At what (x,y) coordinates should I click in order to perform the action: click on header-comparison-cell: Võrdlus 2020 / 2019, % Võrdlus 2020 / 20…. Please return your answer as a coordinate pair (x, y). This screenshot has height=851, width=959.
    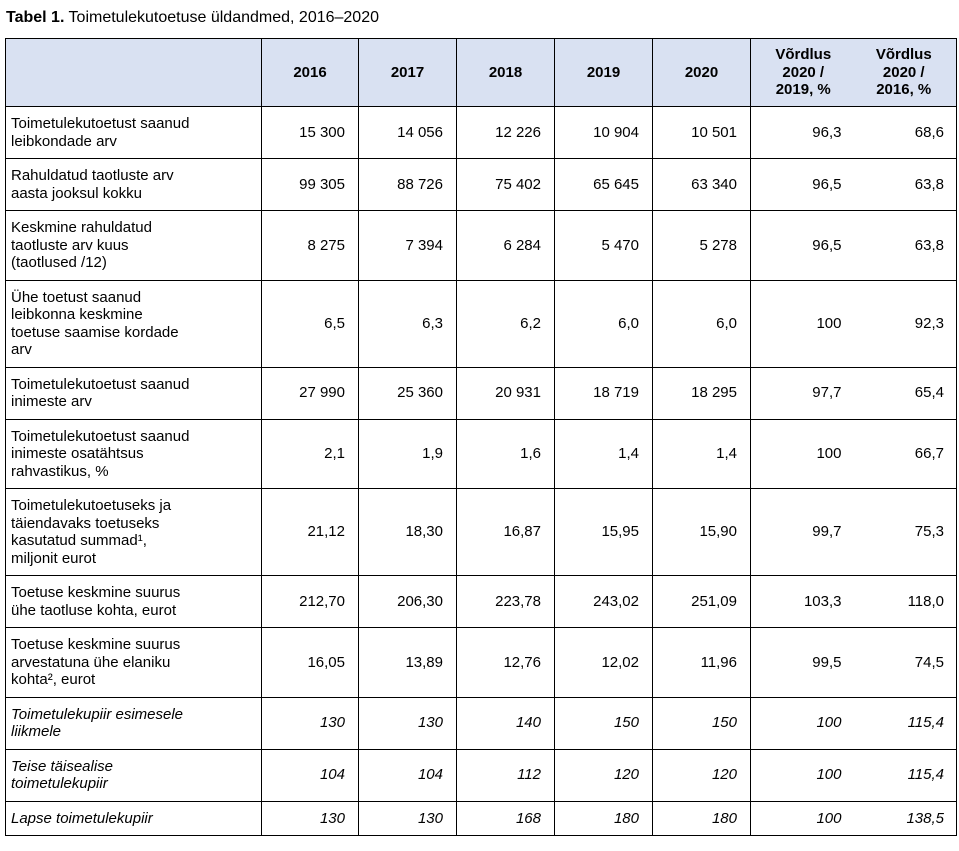
    Looking at the image, I should click on (853, 72).